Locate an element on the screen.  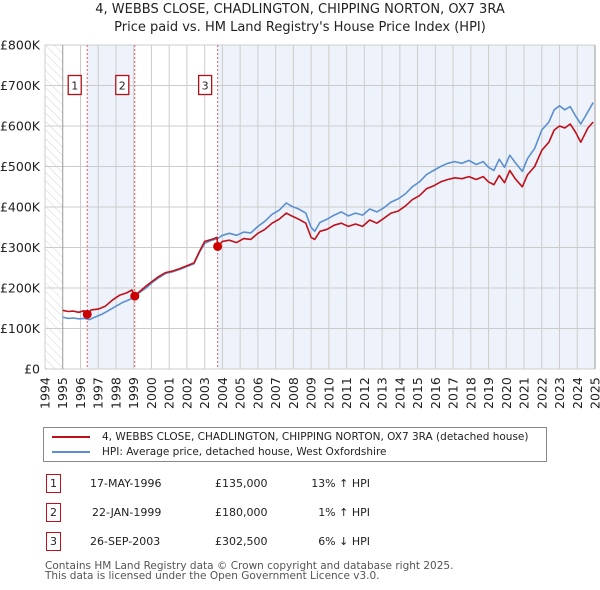
x-tick-label: 2021 is located at coordinates (524, 393).